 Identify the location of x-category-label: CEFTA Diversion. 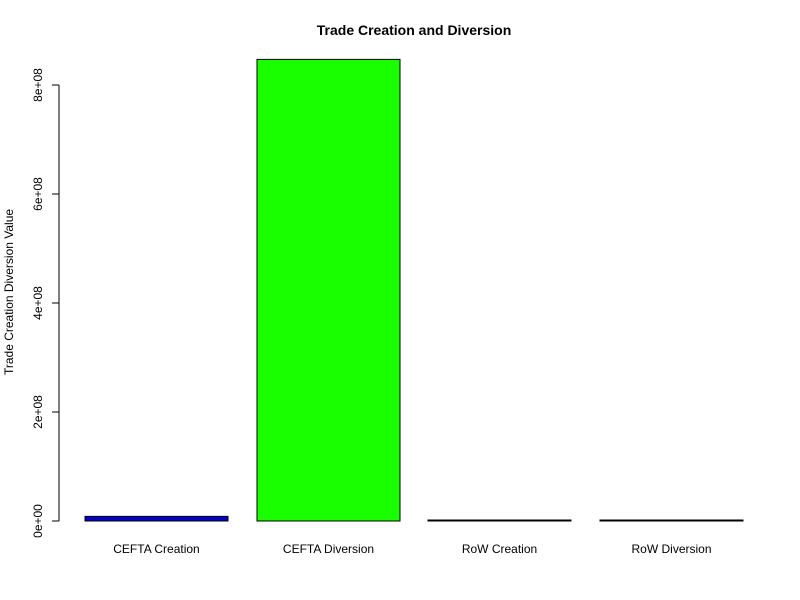
(328, 549).